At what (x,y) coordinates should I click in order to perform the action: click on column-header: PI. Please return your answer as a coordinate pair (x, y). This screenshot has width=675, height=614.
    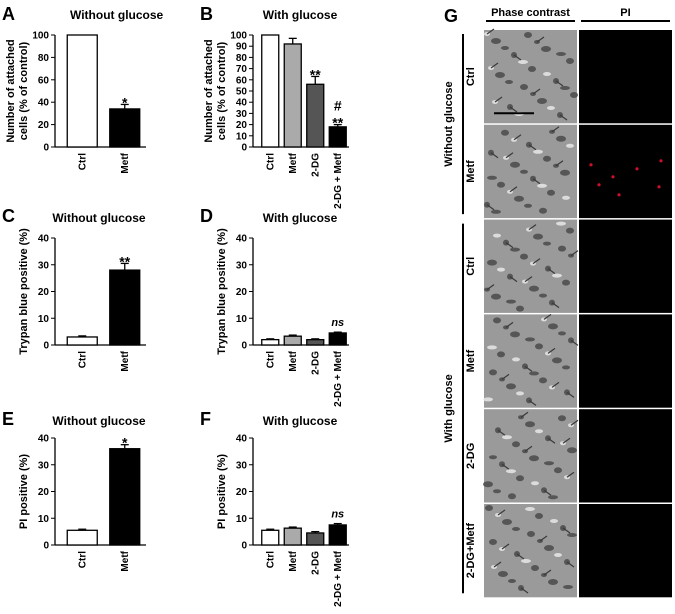
    Looking at the image, I should click on (625, 13).